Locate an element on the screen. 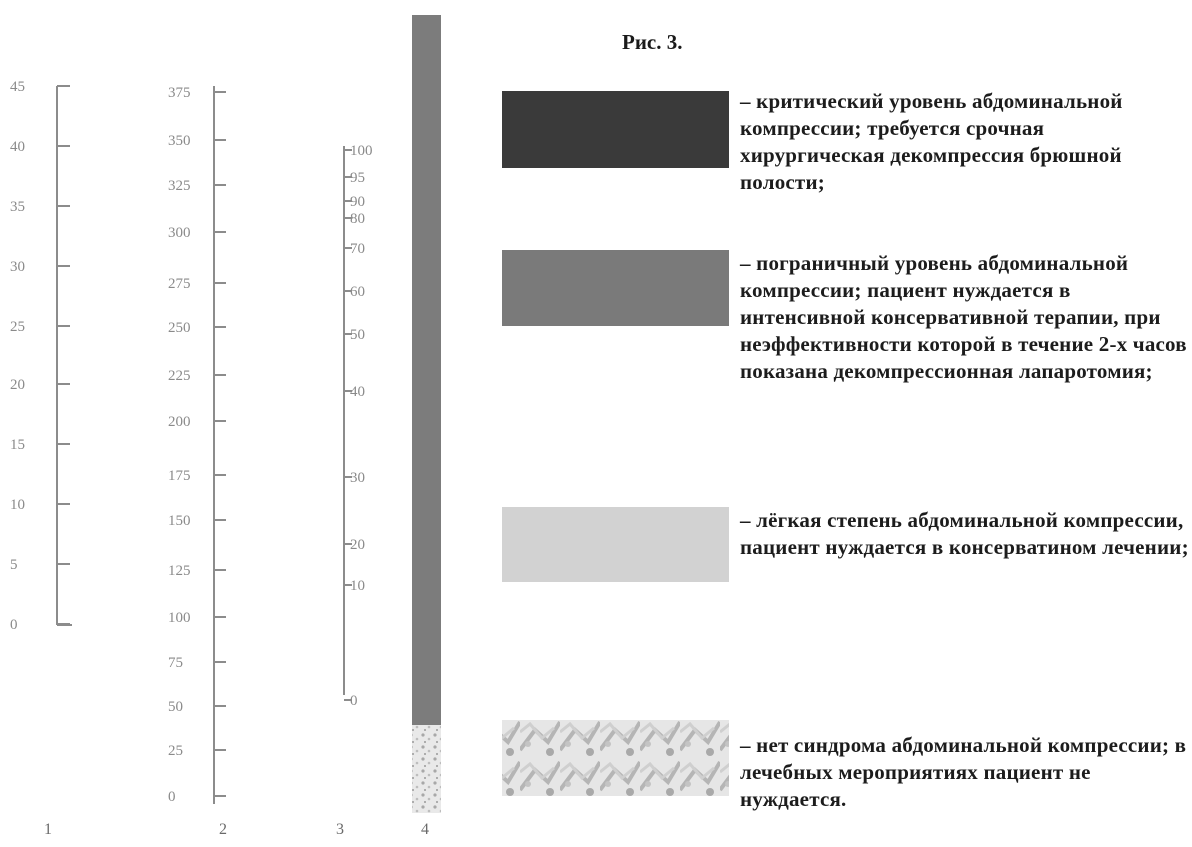 The width and height of the screenshot is (1192, 847). legend-swatch-critical is located at coordinates (615, 129).